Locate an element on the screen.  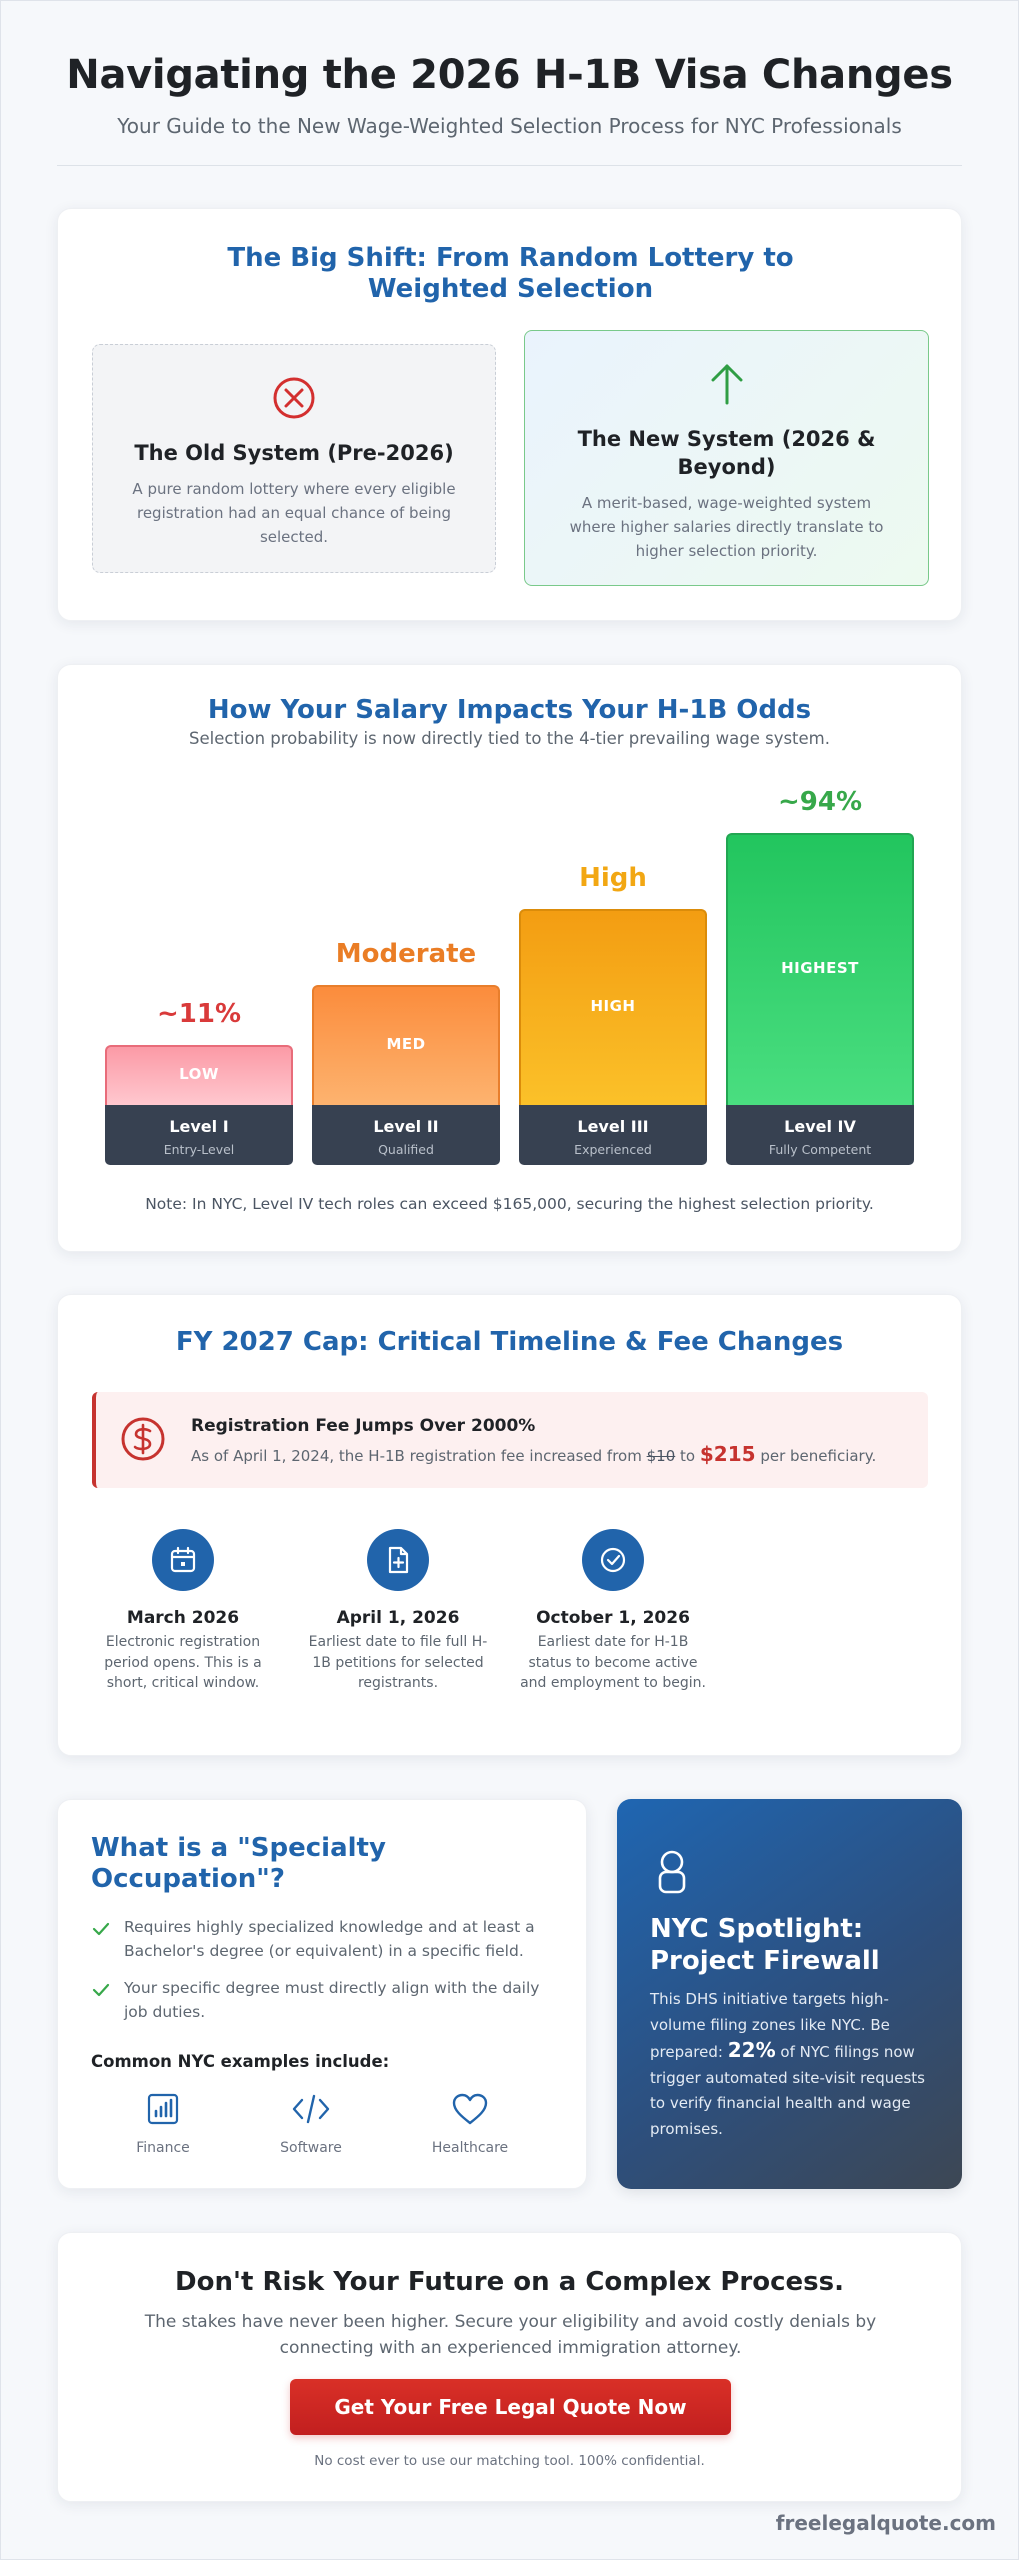
wage-level-desc: Qualified is located at coordinates (406, 1149).